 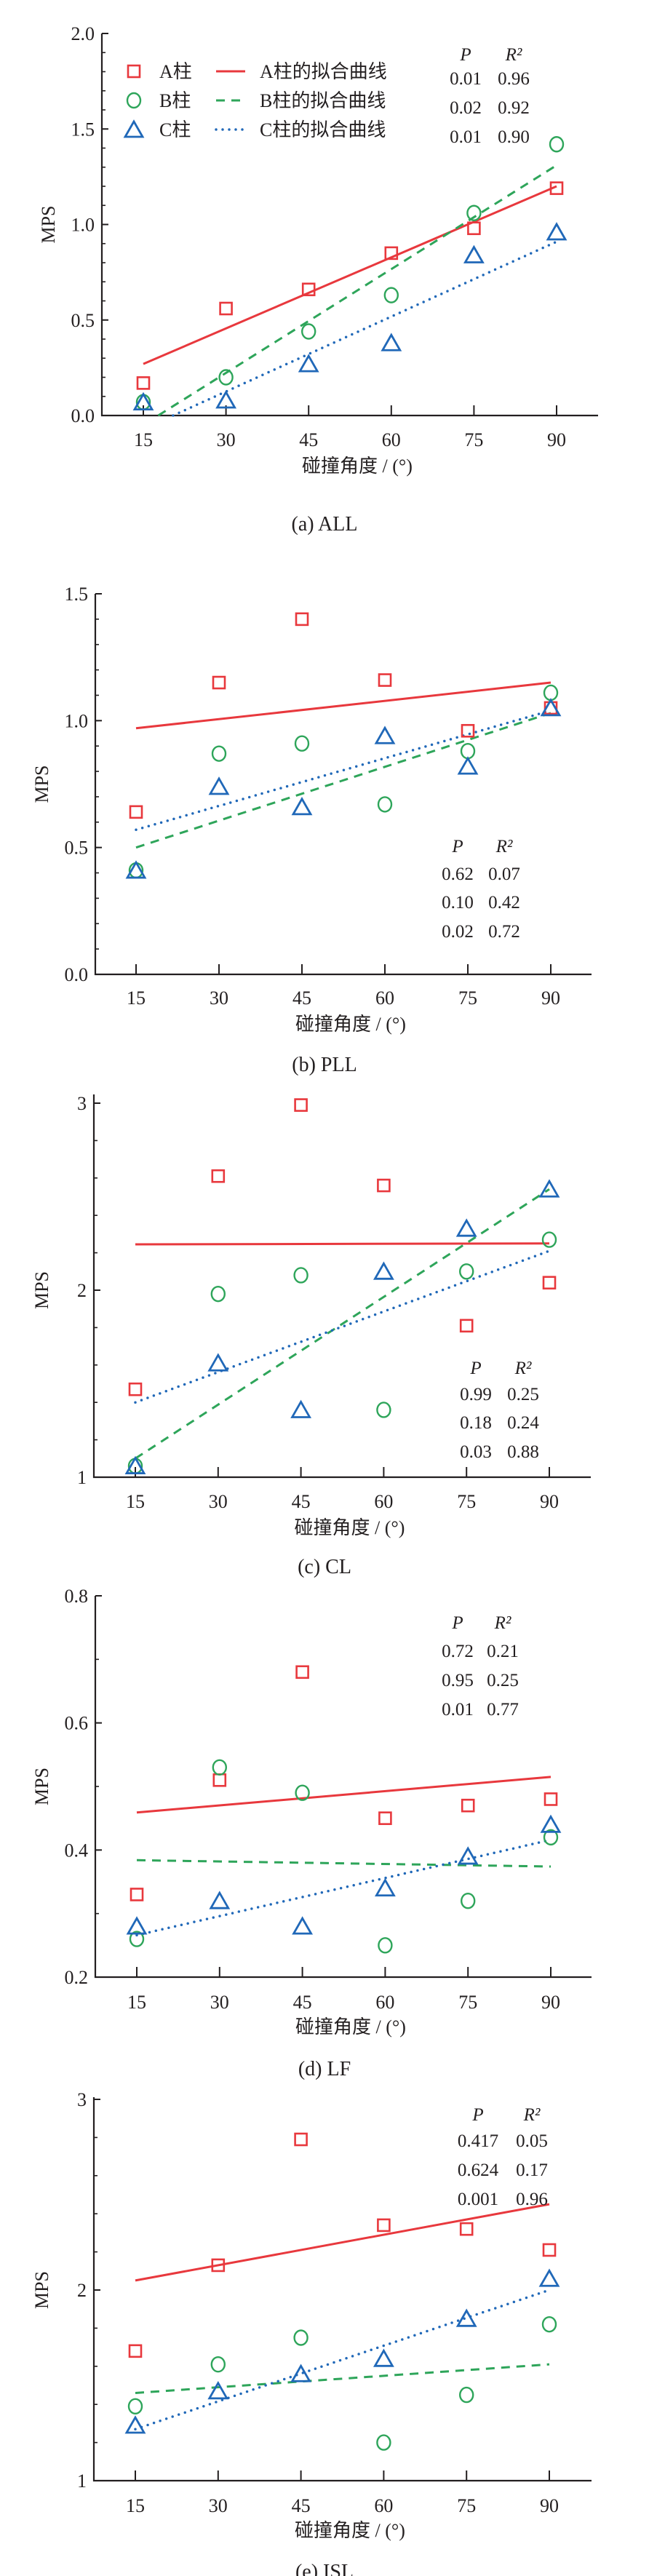 What do you see at coordinates (504, 932) in the screenshot?
I see `stats-r2-value: 0.72` at bounding box center [504, 932].